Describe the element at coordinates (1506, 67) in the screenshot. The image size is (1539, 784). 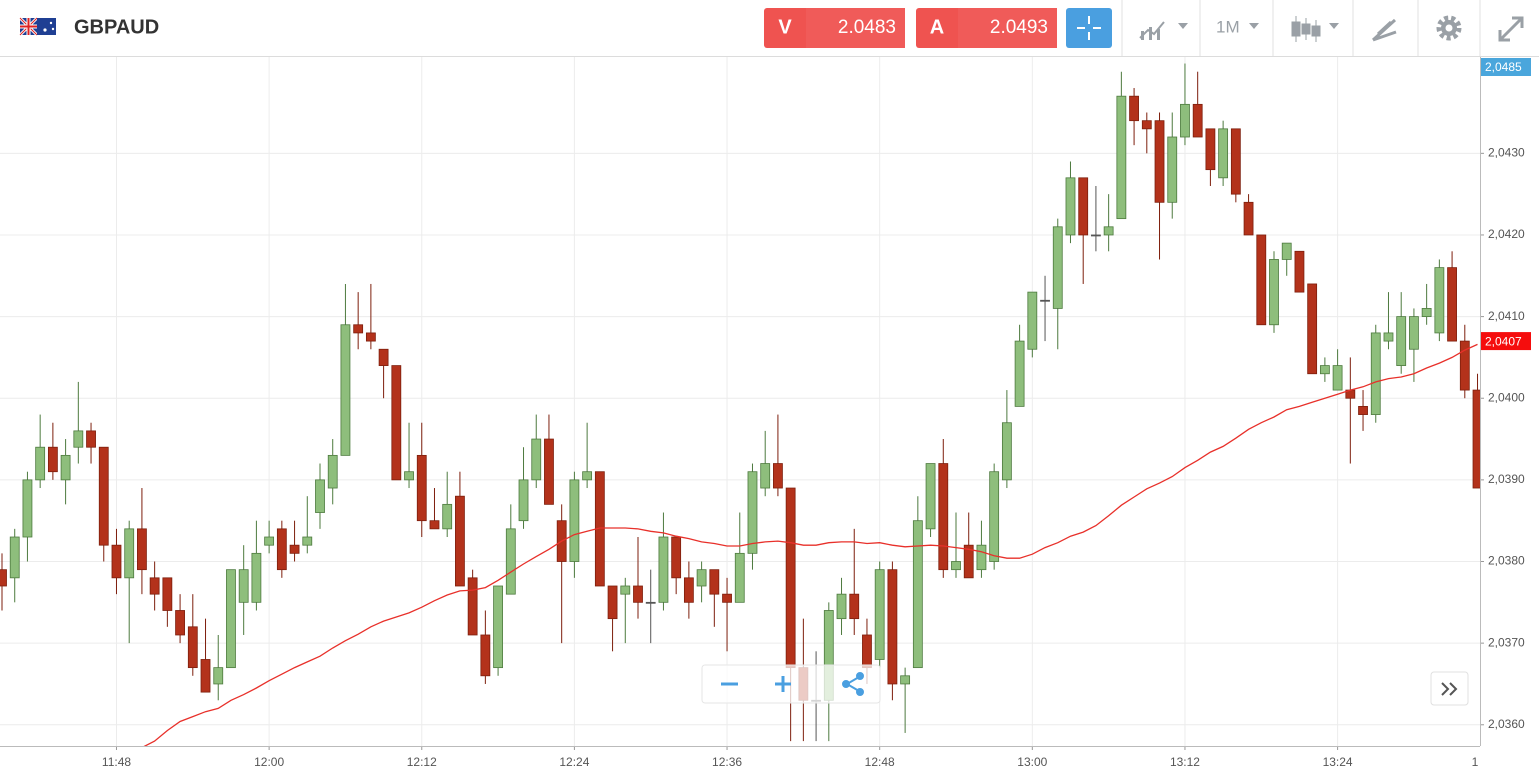
I see `price-marker` at that location.